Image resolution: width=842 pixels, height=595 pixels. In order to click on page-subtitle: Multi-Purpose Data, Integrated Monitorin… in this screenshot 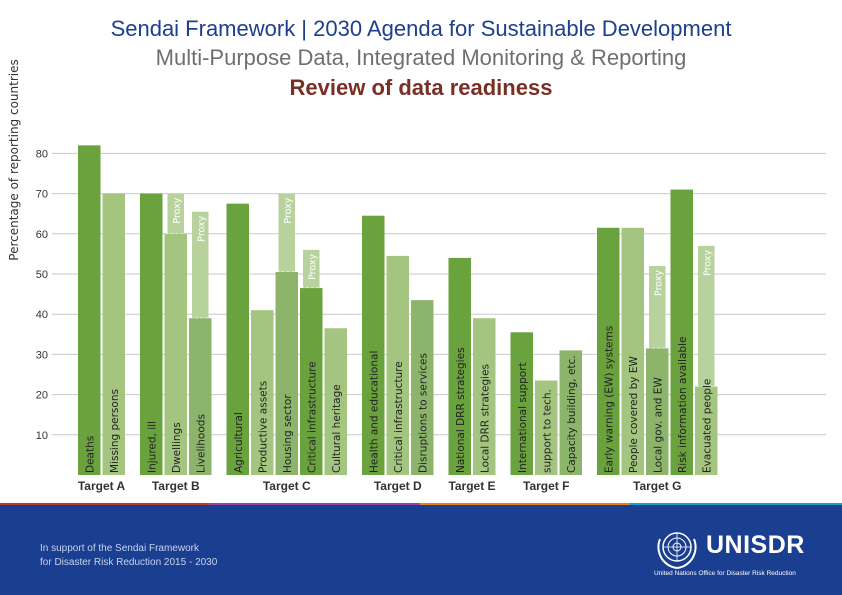, I will do `click(421, 57)`.